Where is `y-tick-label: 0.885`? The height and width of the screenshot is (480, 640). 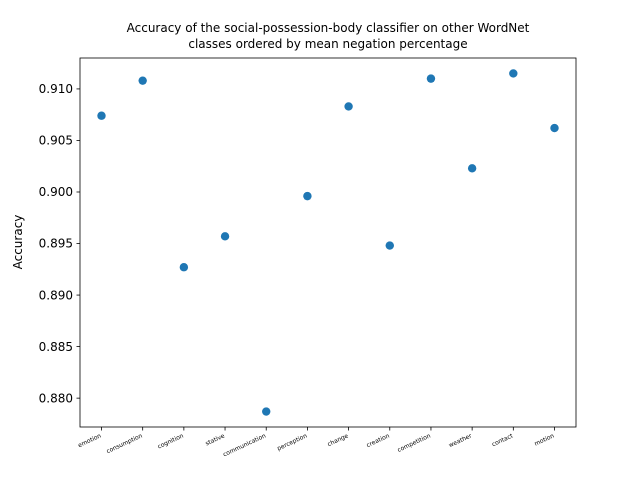 y-tick-label: 0.885 is located at coordinates (56, 347).